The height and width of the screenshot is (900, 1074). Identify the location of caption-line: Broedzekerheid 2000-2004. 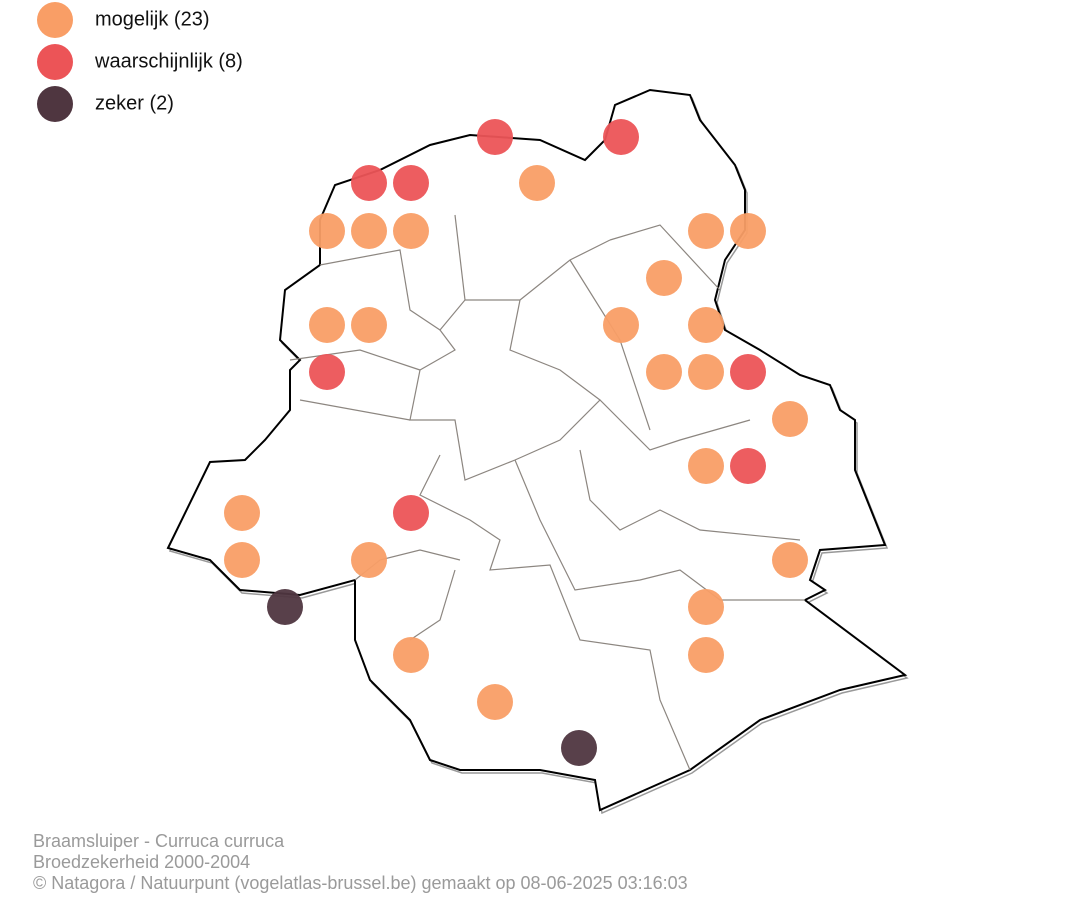
(141, 862).